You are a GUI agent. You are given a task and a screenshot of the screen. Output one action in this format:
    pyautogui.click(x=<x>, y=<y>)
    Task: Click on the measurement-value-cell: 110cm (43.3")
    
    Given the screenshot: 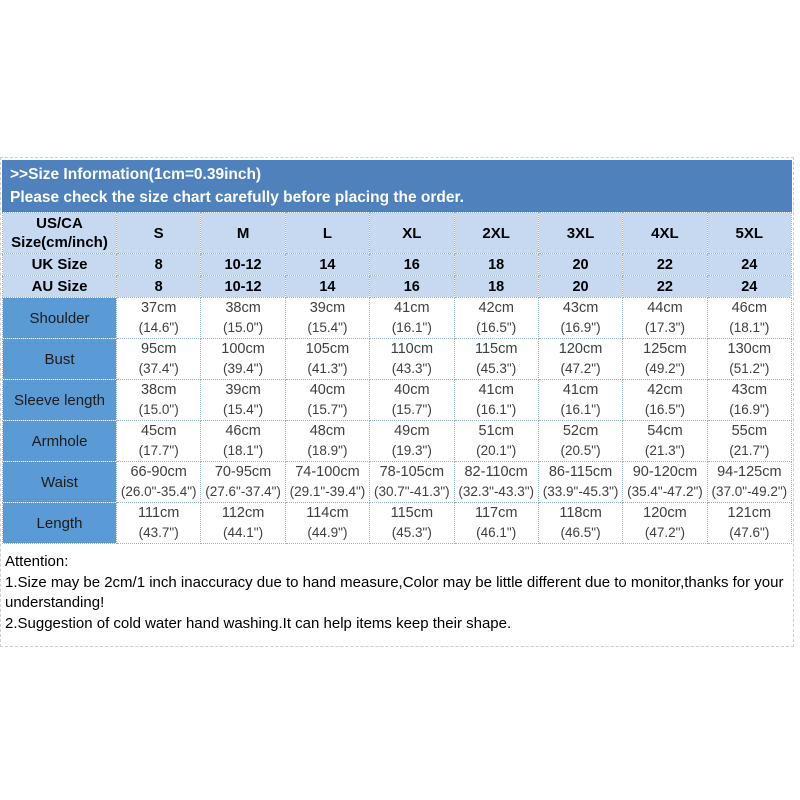 What is the action you would take?
    pyautogui.click(x=412, y=359)
    